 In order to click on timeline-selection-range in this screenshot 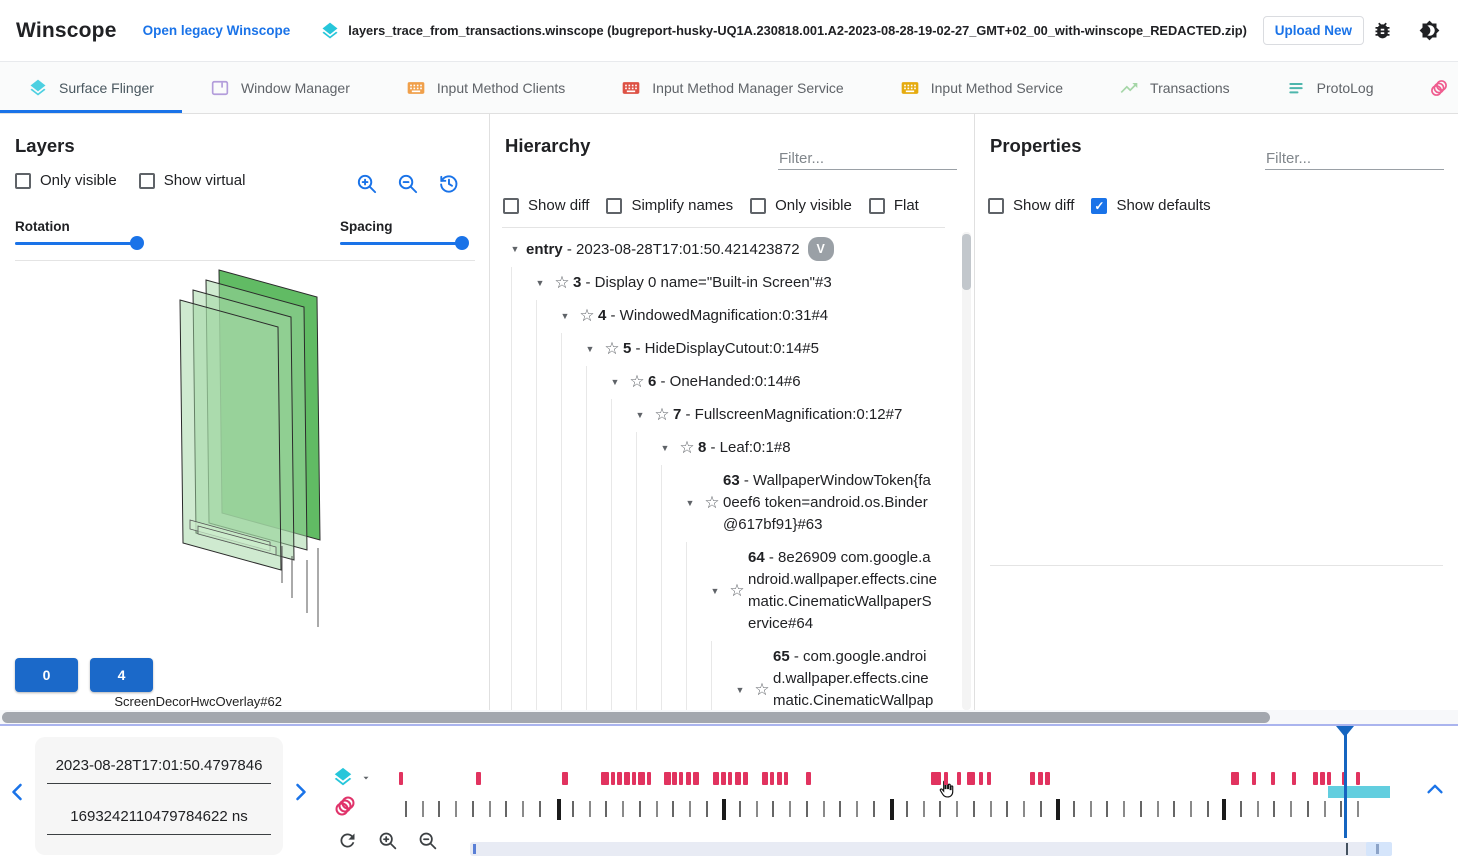, I will do `click(1359, 792)`.